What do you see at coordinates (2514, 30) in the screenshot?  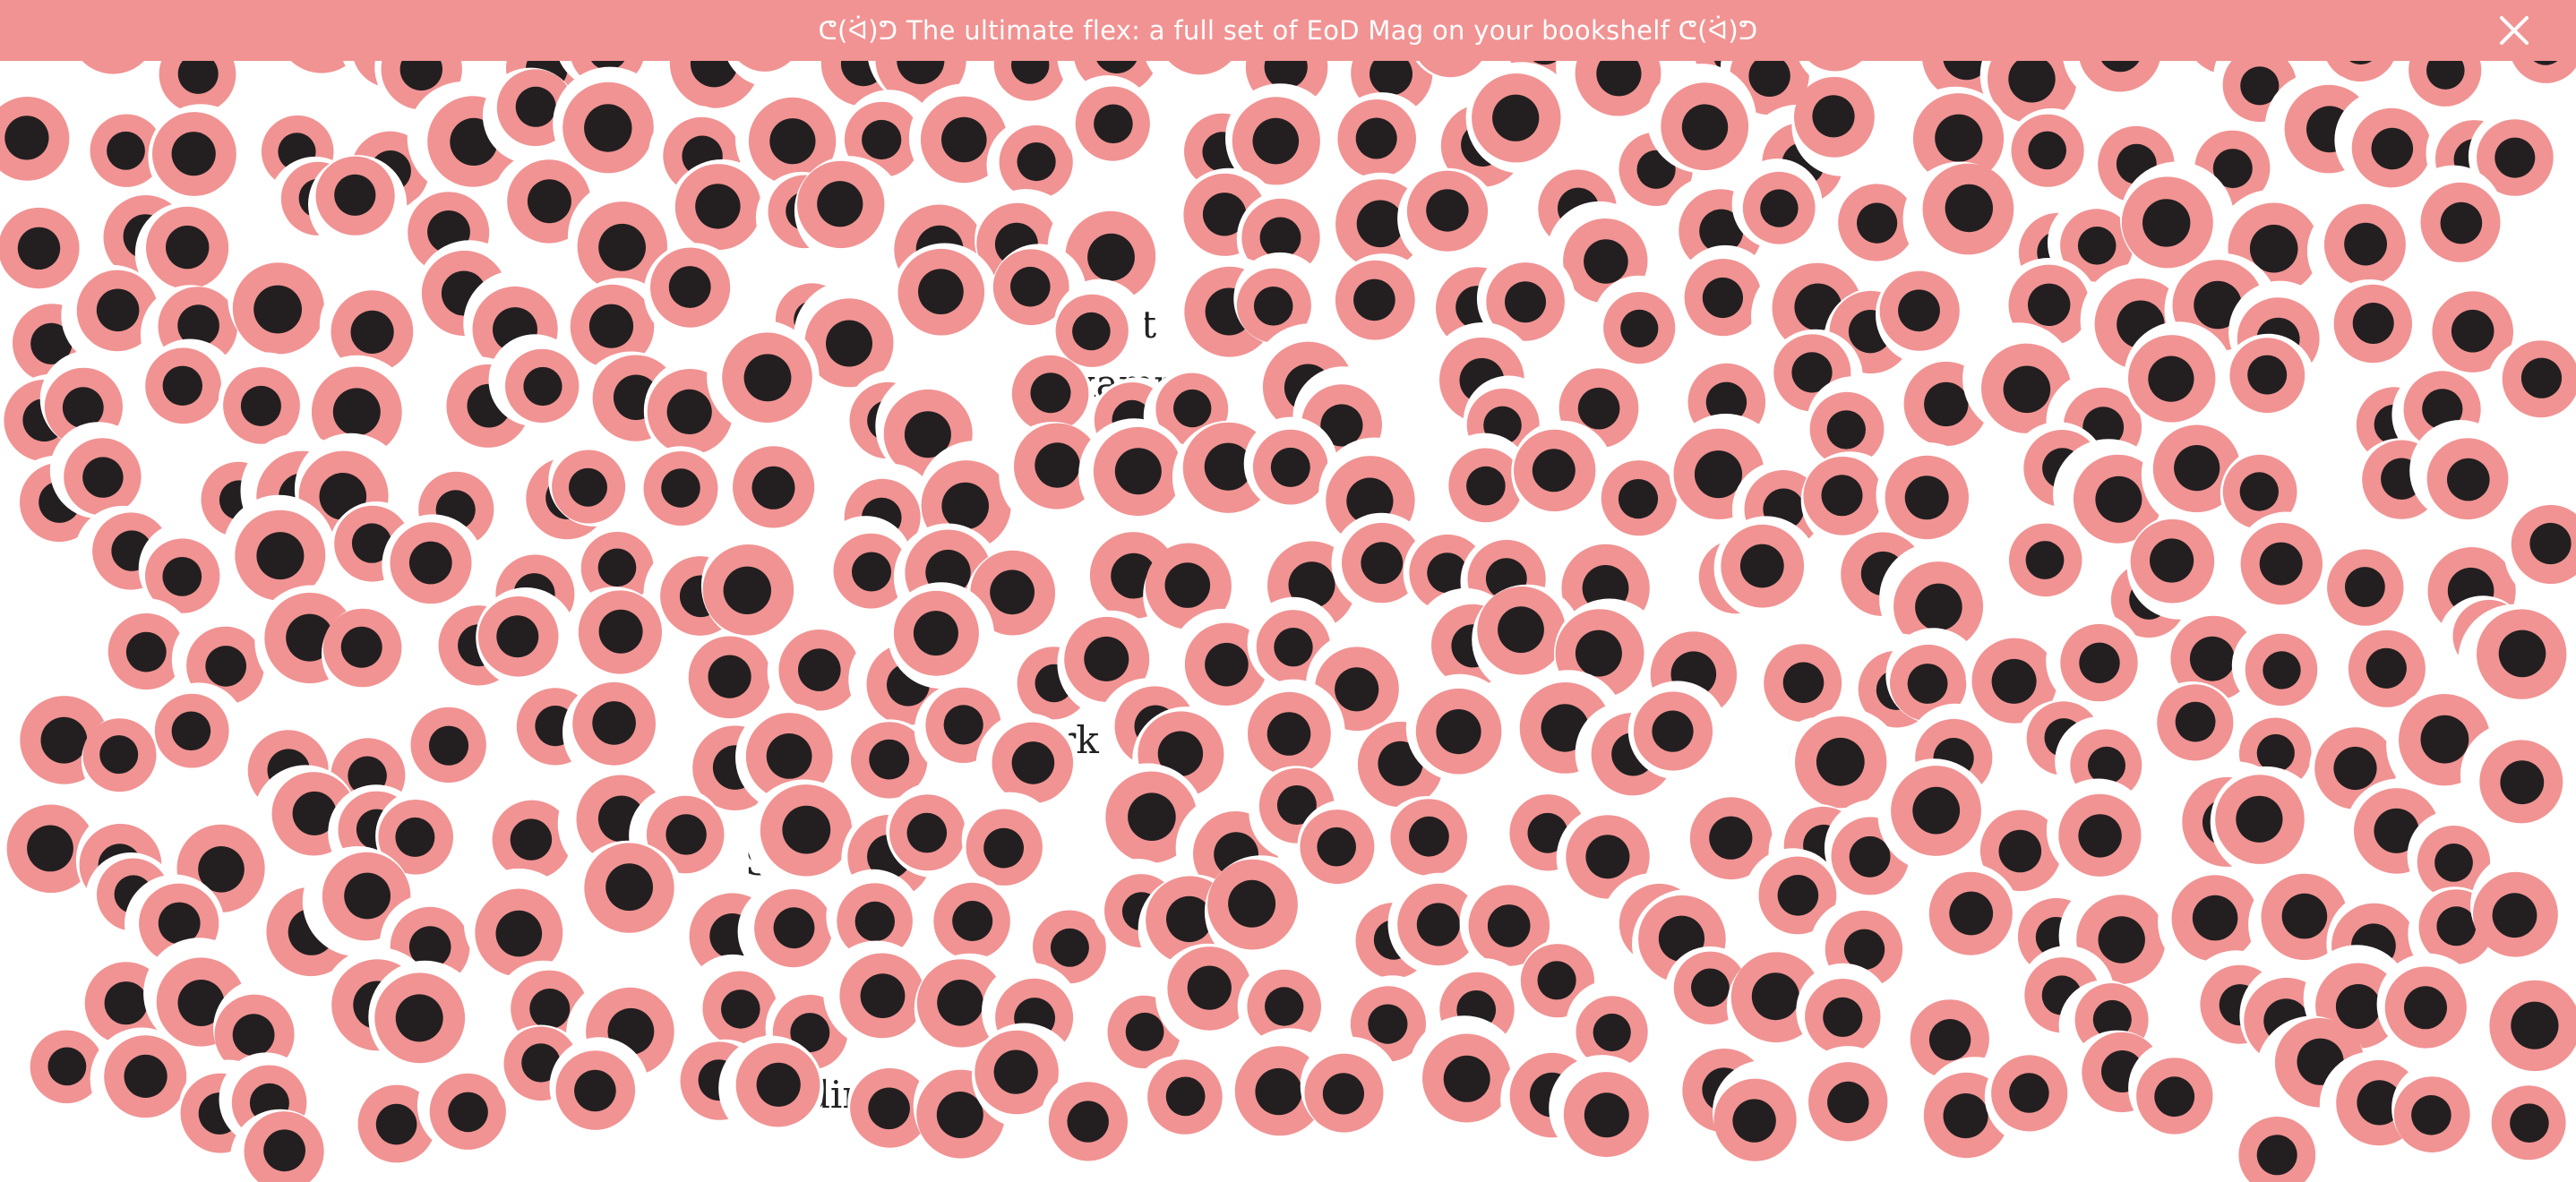 I see `close-icon` at bounding box center [2514, 30].